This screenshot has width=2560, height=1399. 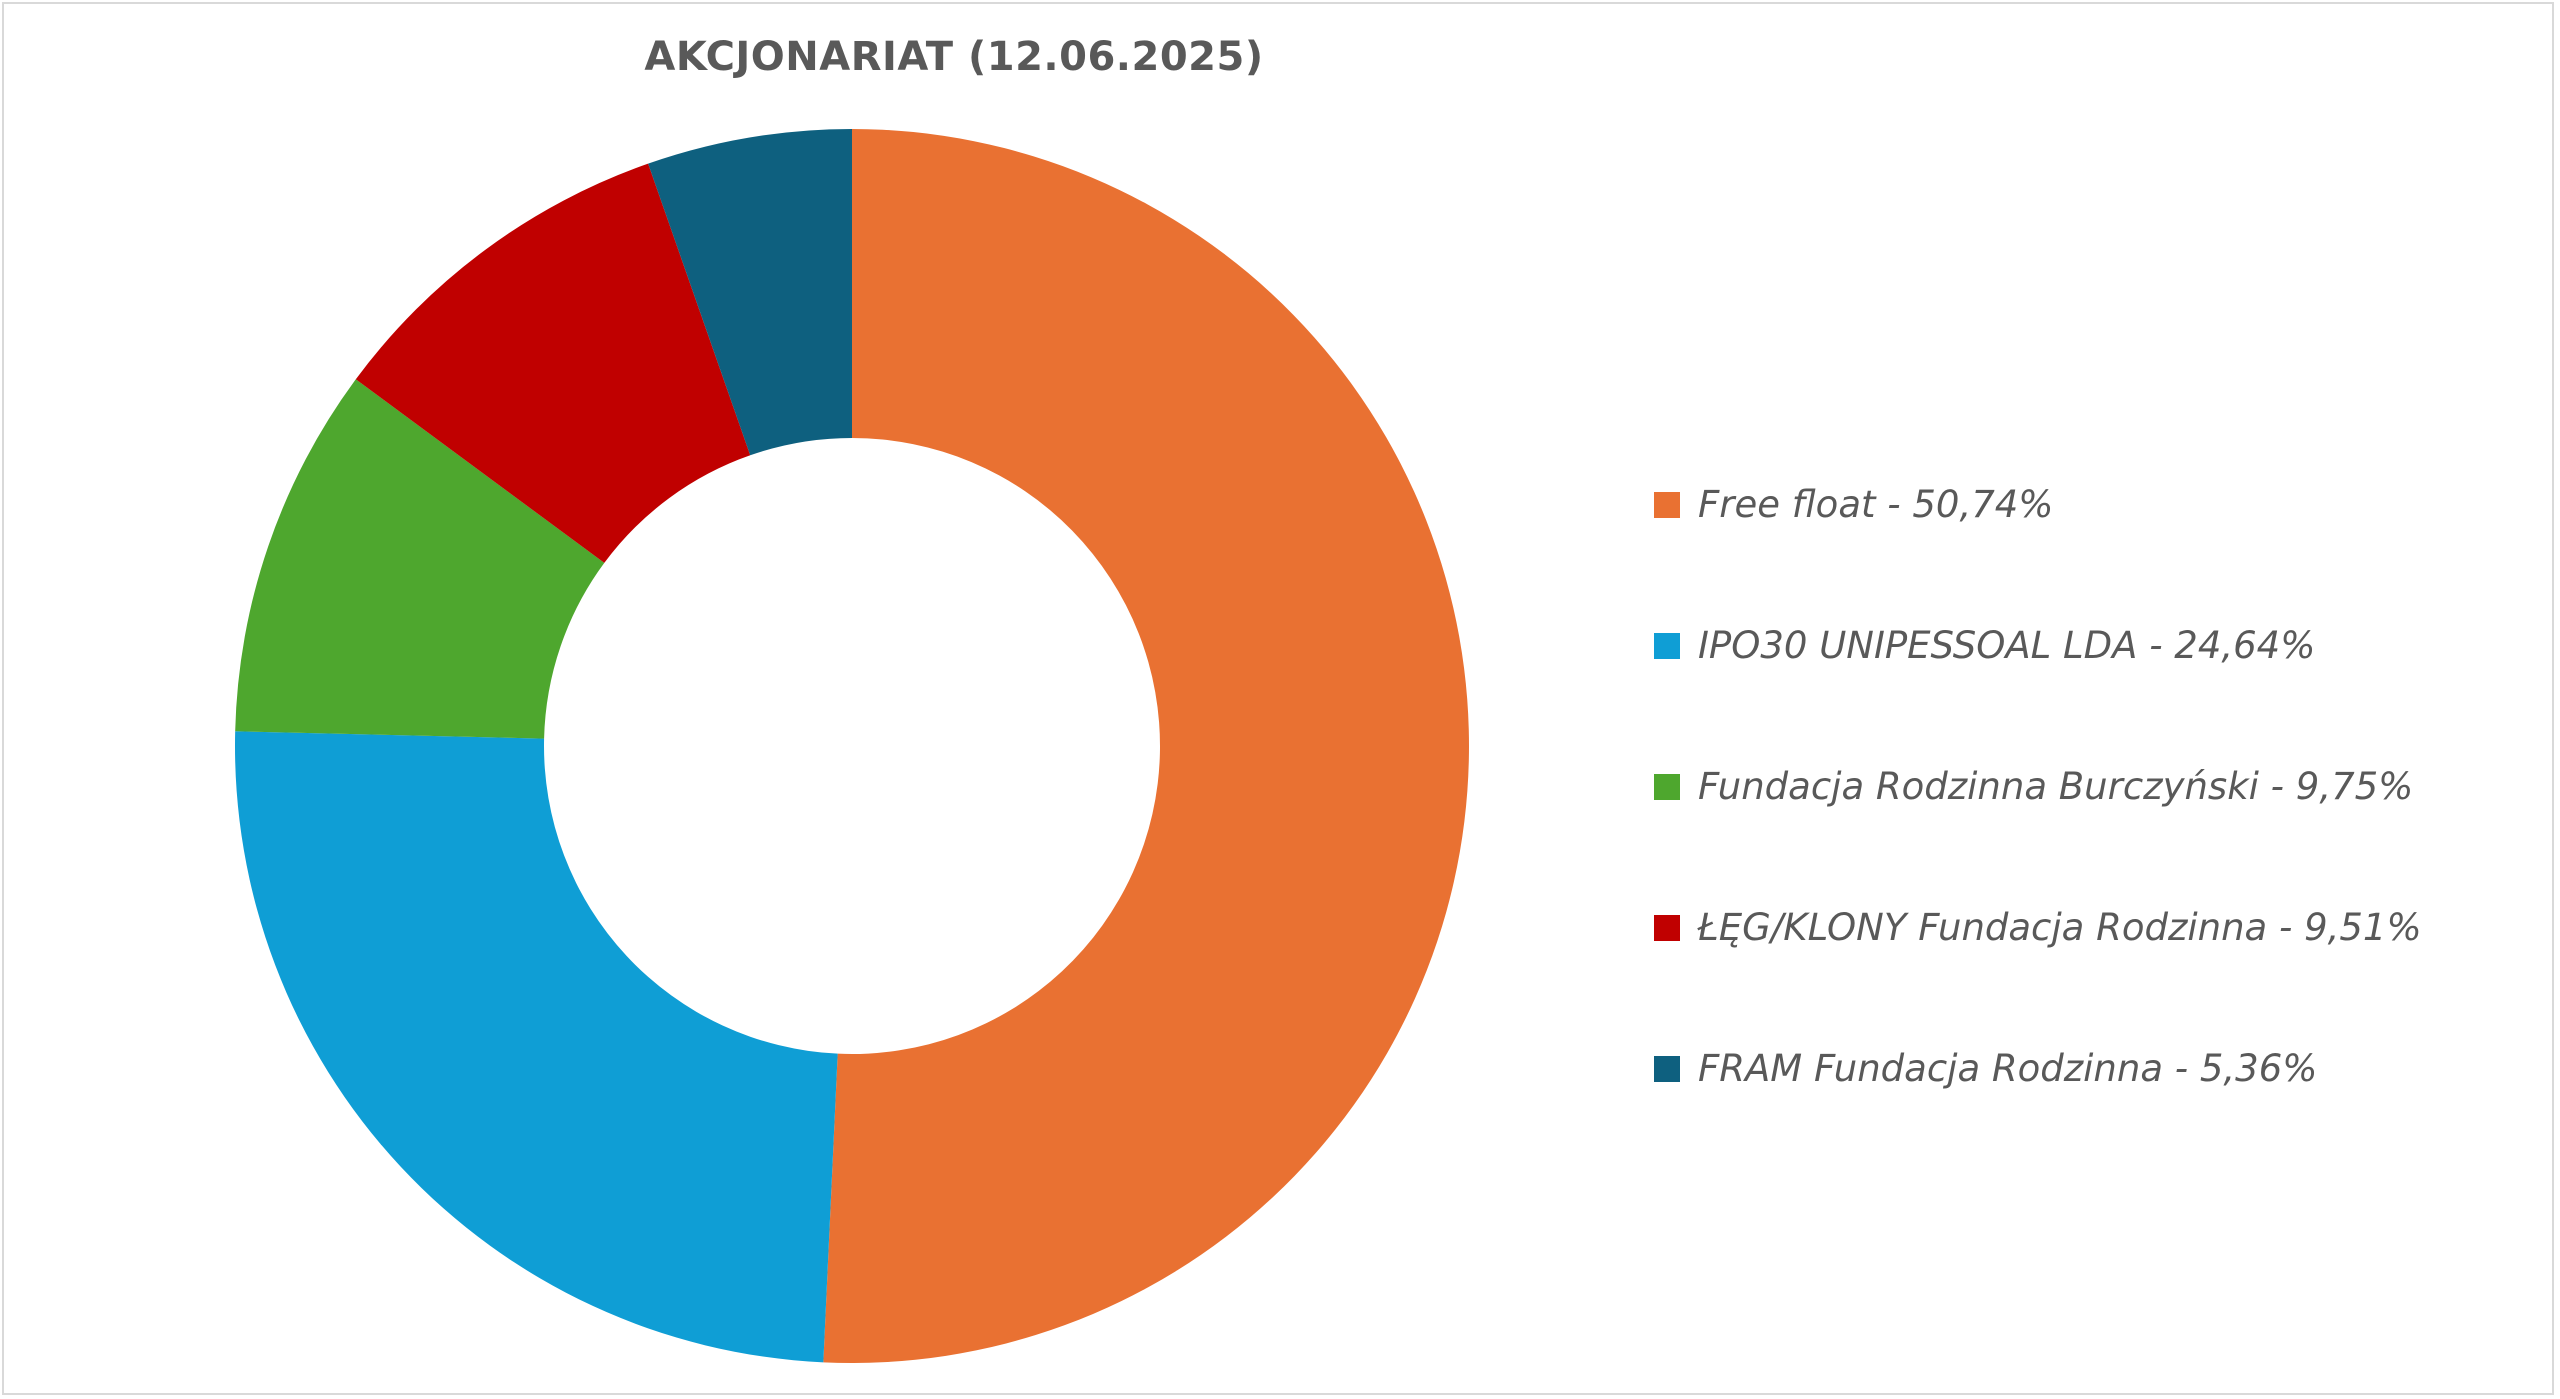 I want to click on legend-item-fram: FRAM Fundacja Rodzinna - 5,36%, so click(x=2038, y=1068).